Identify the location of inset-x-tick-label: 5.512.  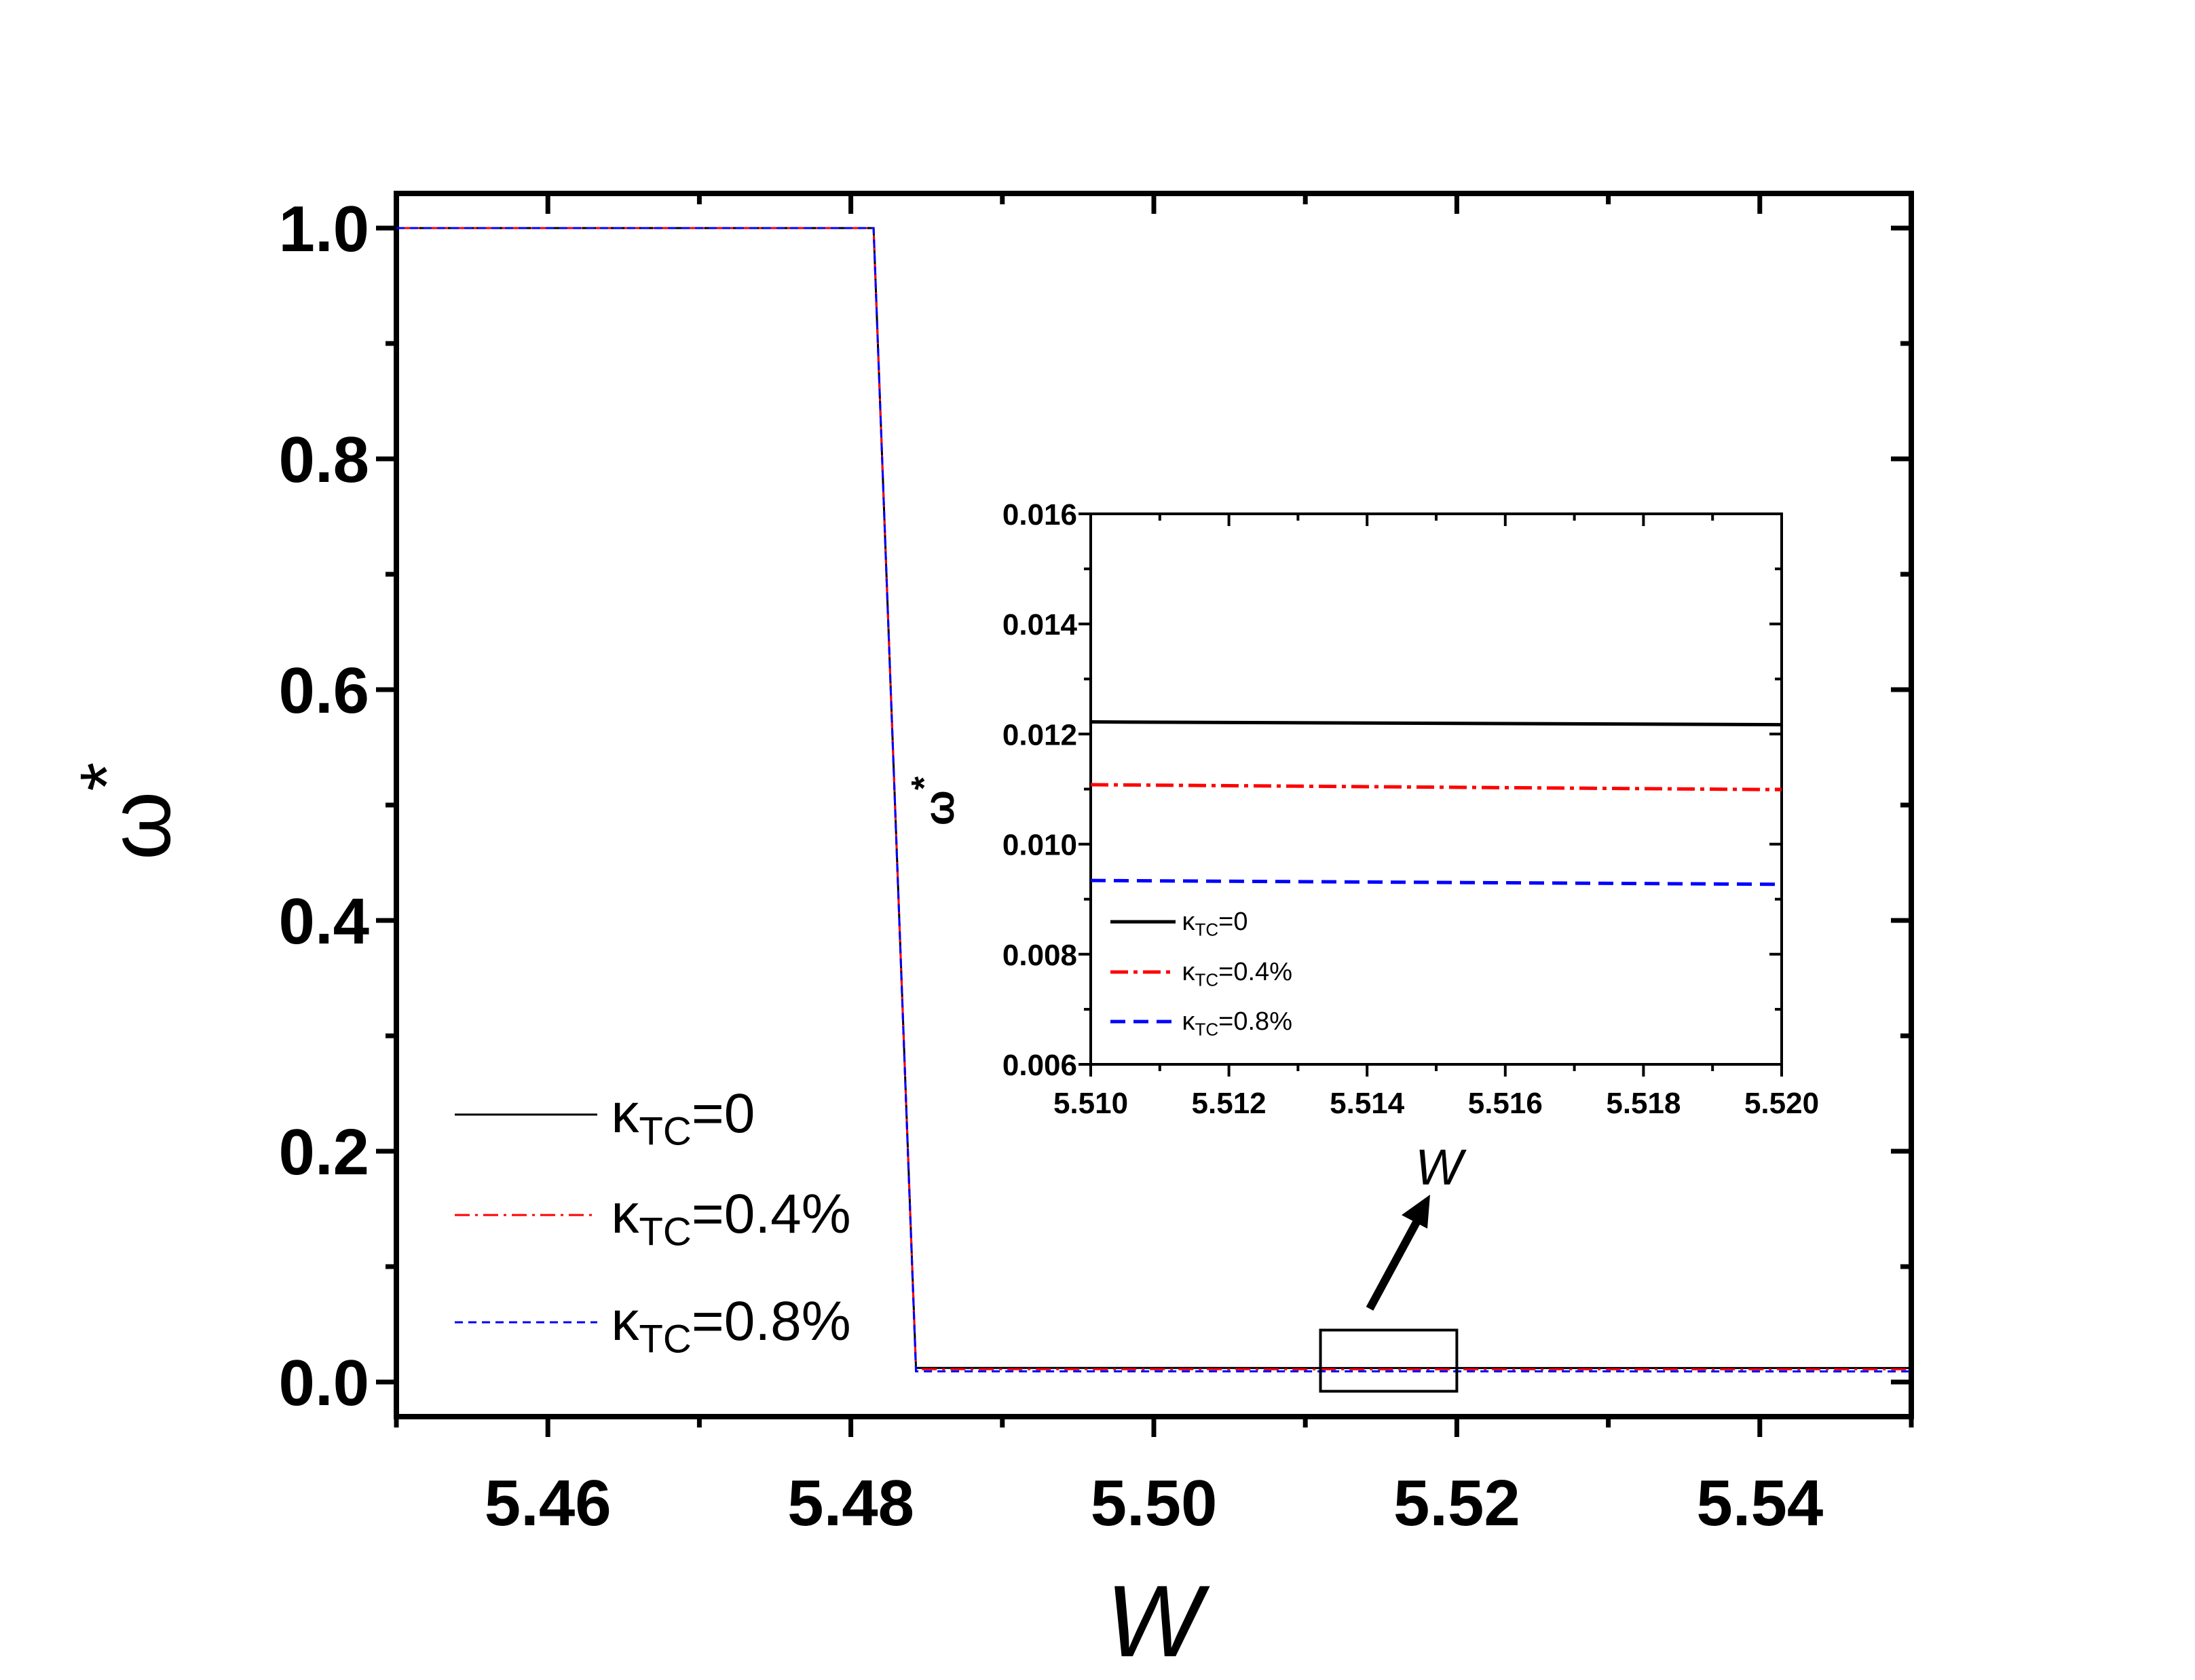
(1229, 1104).